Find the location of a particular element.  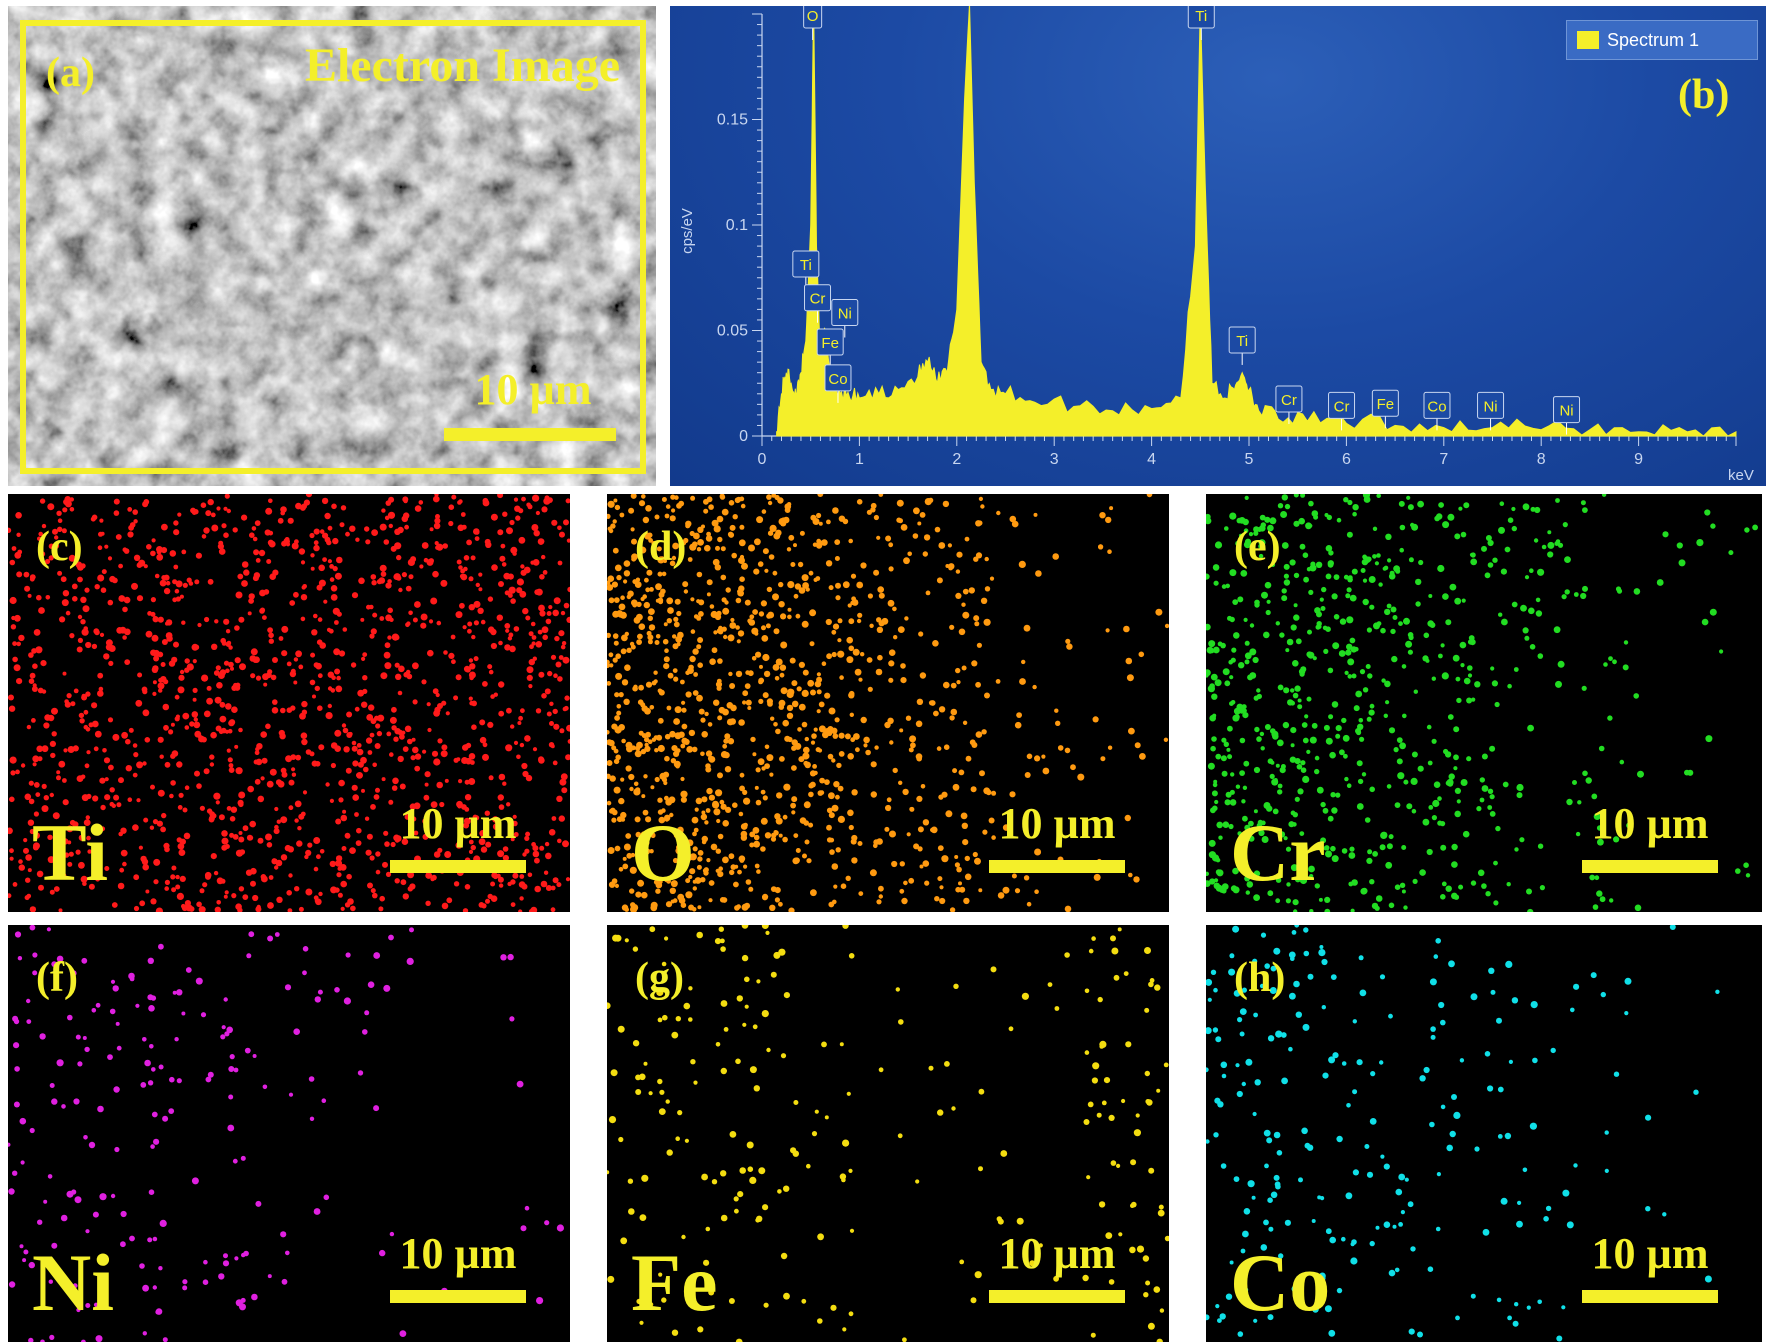

svg-text: Fe is located at coordinates (830, 343).